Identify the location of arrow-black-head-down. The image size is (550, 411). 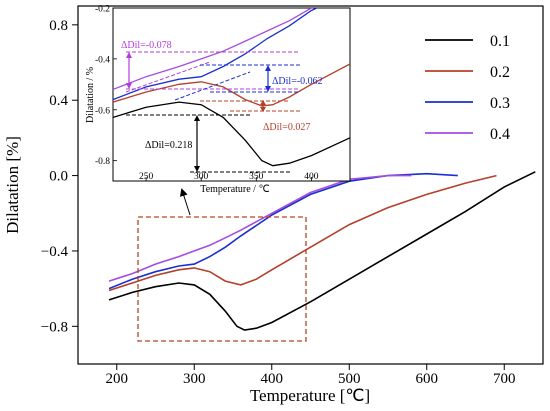
(197, 169).